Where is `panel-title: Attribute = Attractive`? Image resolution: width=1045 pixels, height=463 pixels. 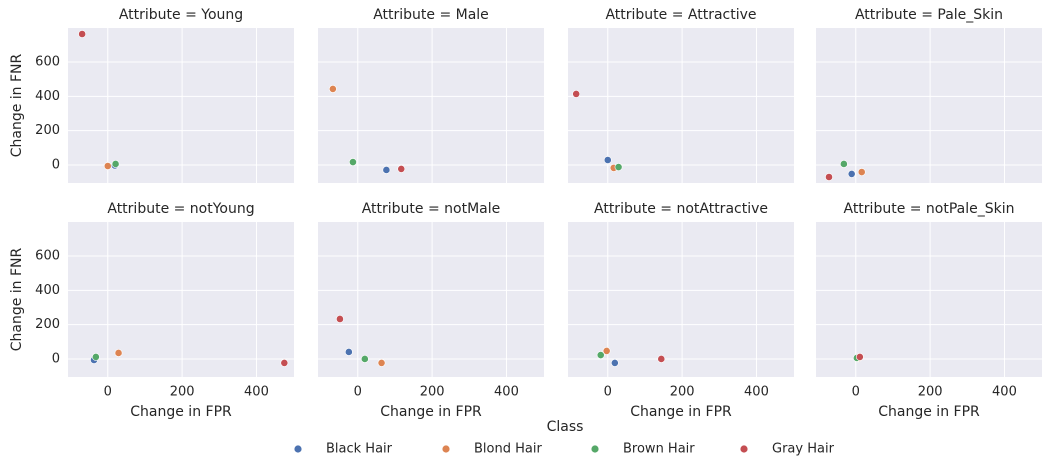
panel-title: Attribute = Attractive is located at coordinates (680, 15).